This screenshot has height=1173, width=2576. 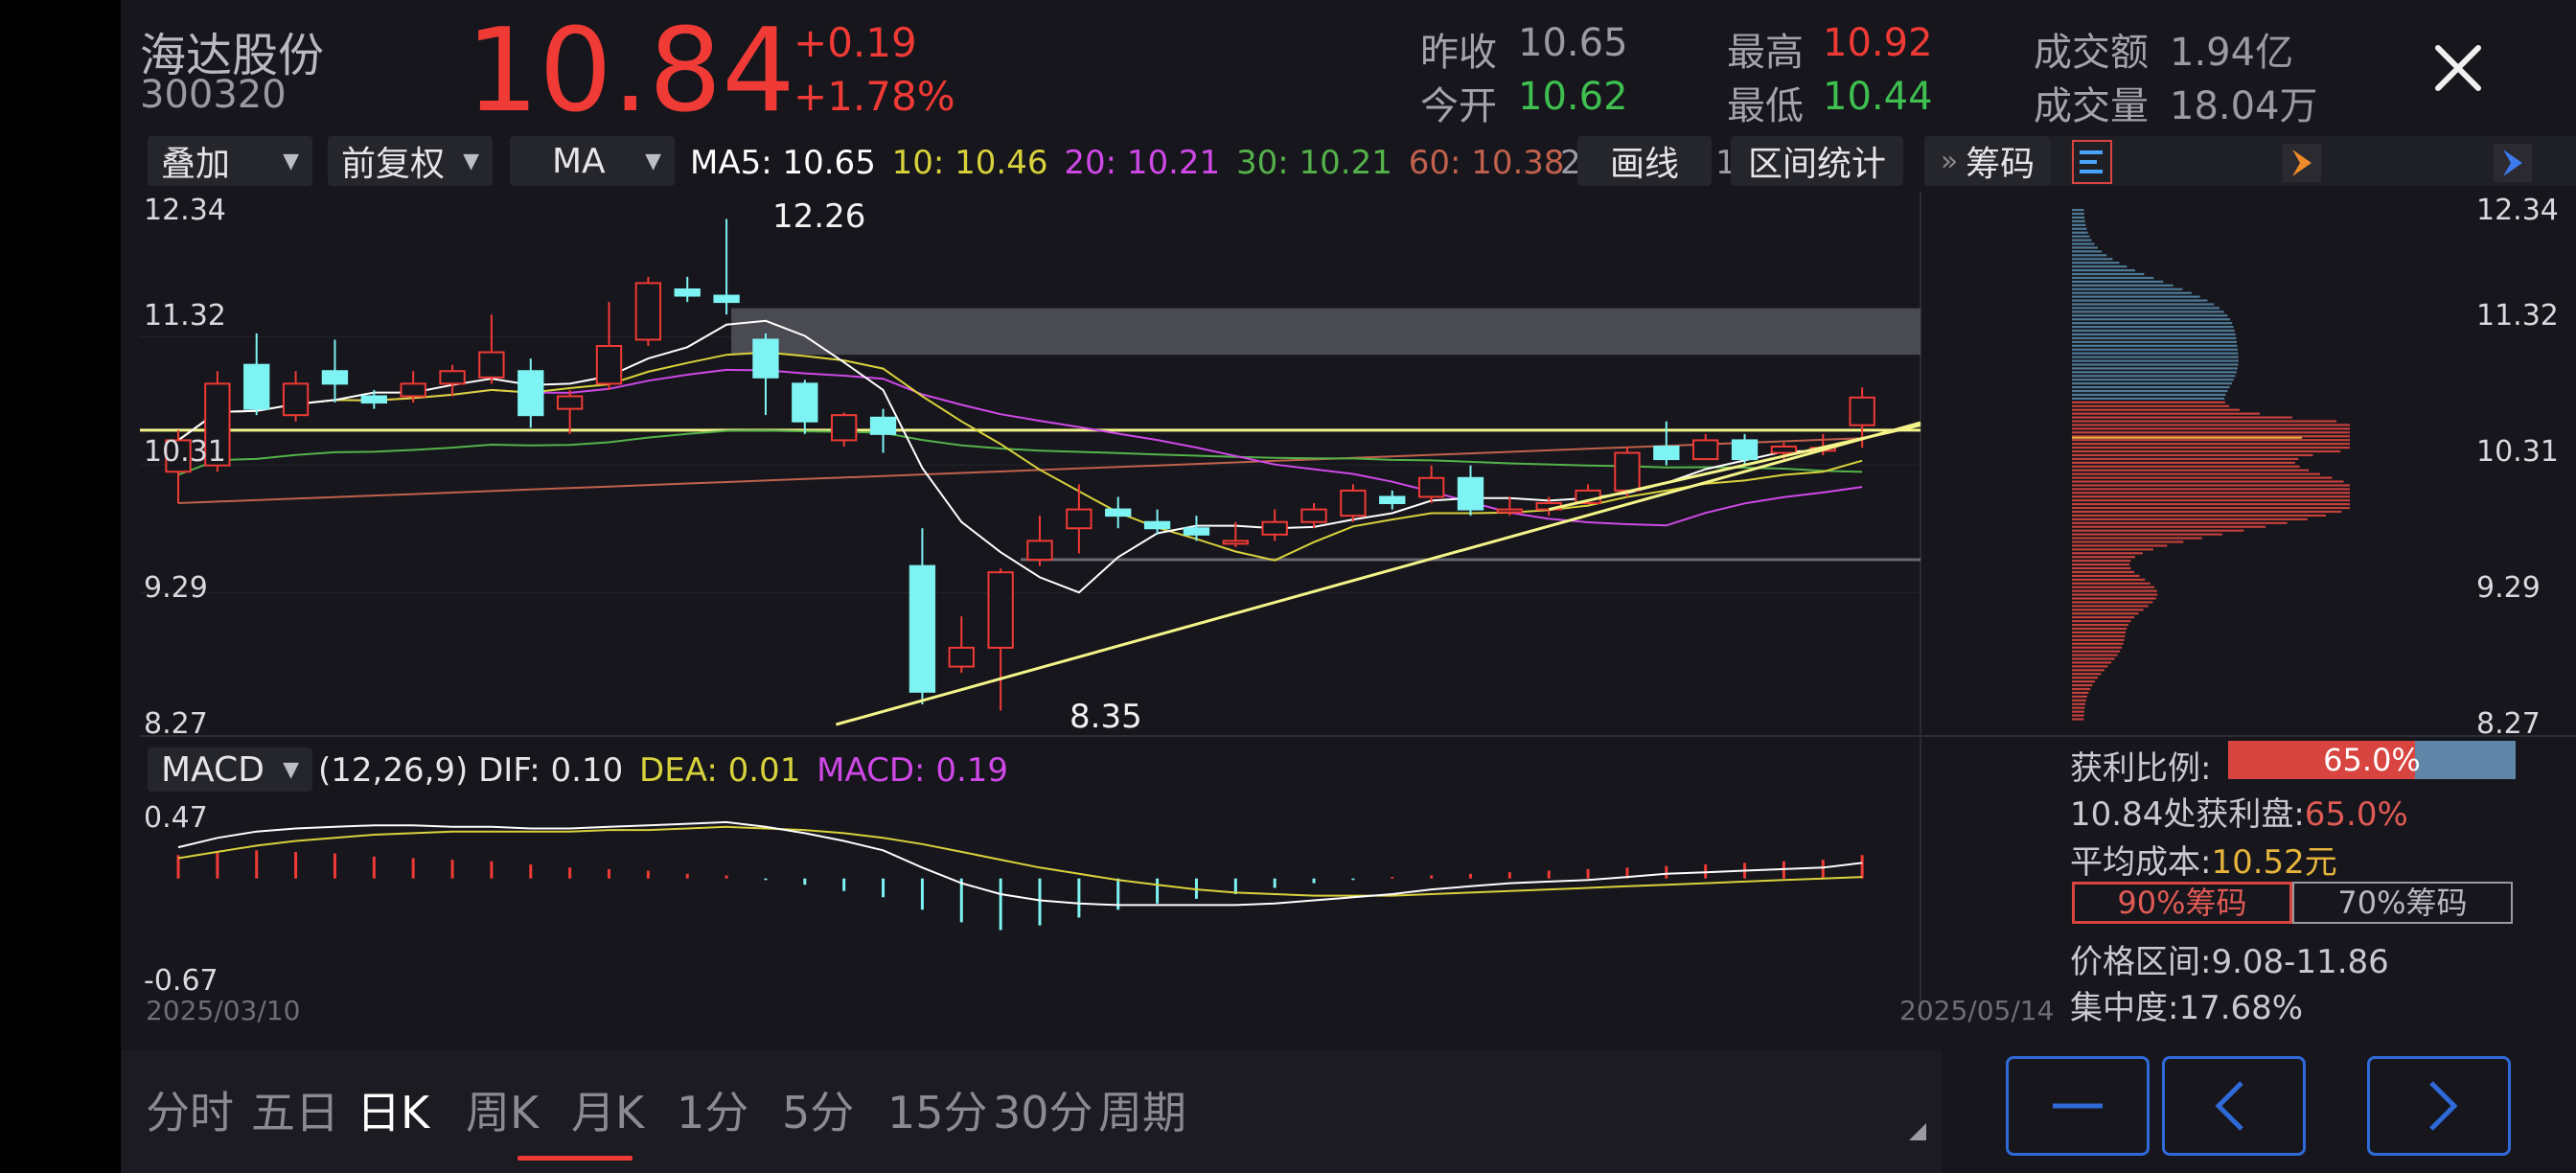 I want to click on caret-down-icon: ▼, so click(x=471, y=161).